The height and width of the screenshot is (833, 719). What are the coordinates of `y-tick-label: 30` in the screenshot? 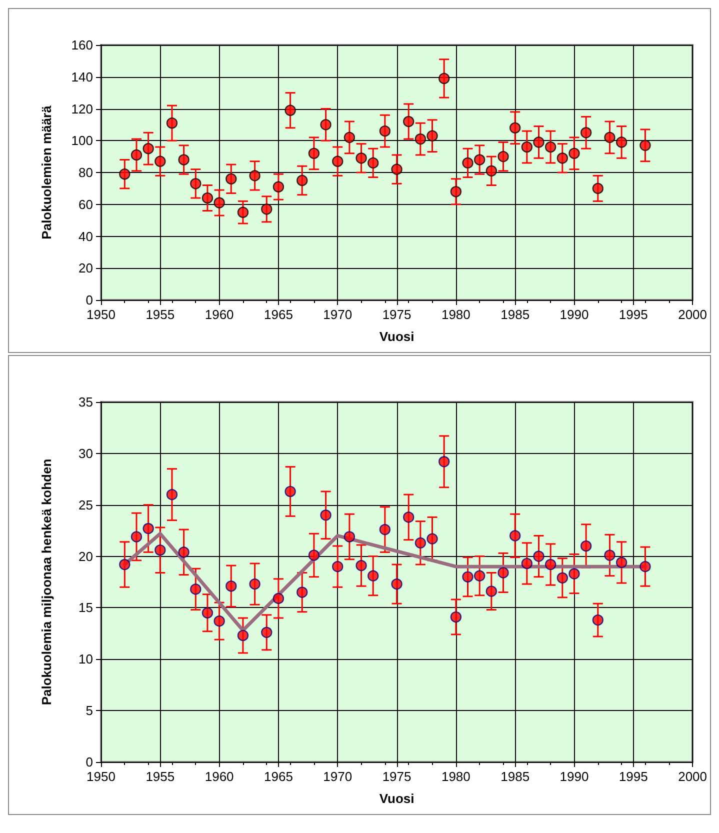 It's located at (85, 453).